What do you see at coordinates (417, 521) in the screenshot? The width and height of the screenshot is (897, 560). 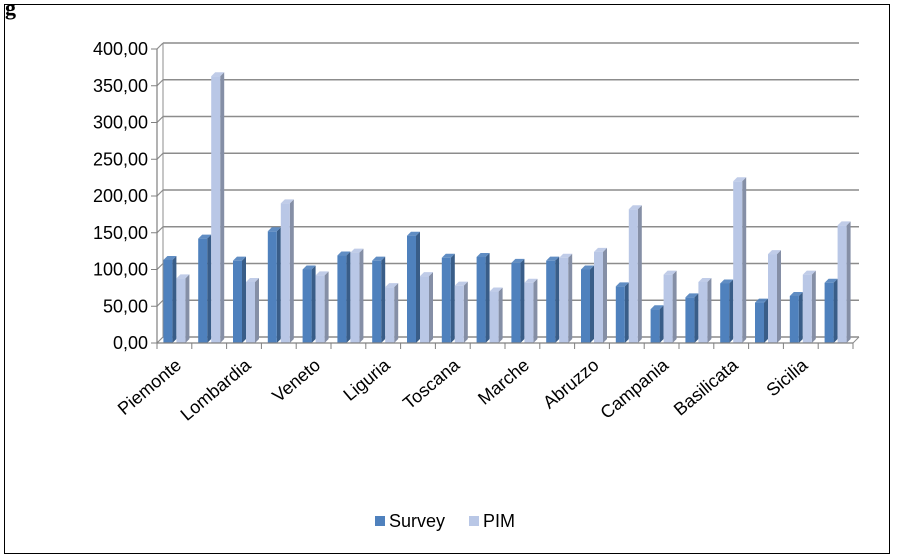 I see `legend-label-survey: Survey` at bounding box center [417, 521].